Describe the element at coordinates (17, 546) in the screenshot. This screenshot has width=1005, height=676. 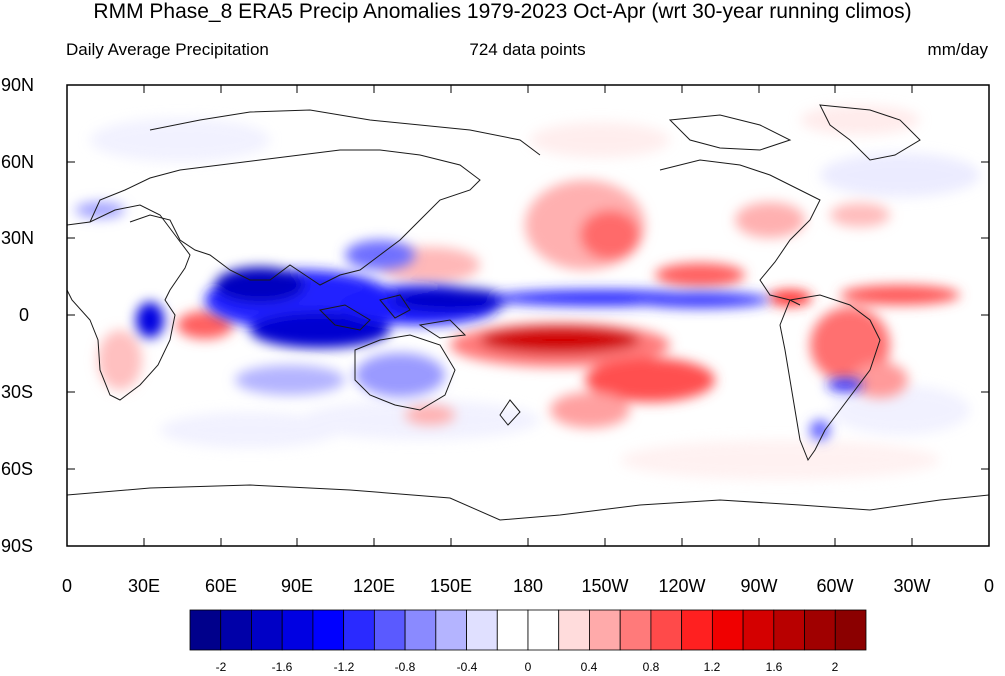
I see `lat-label: 90S` at that location.